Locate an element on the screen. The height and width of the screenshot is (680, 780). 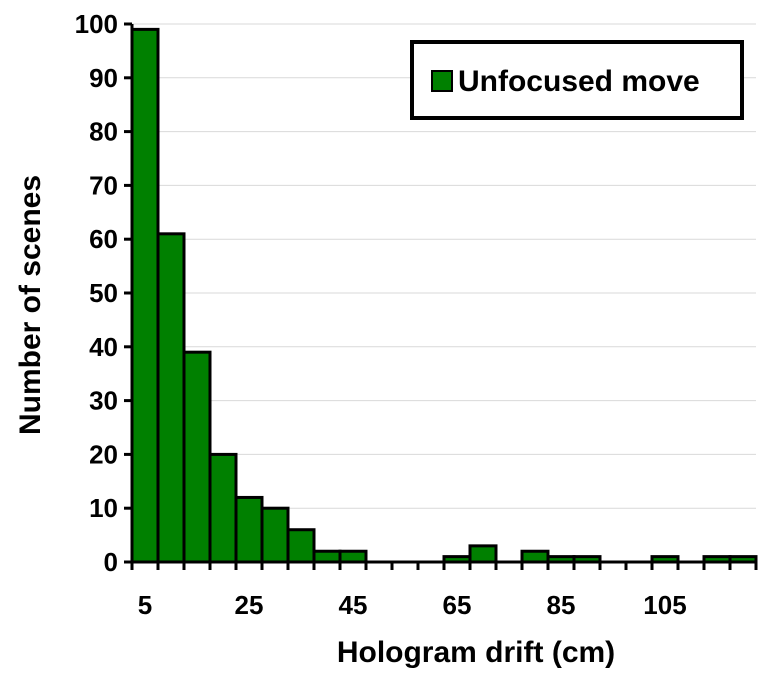
x-tick-label: 85 is located at coordinates (561, 605).